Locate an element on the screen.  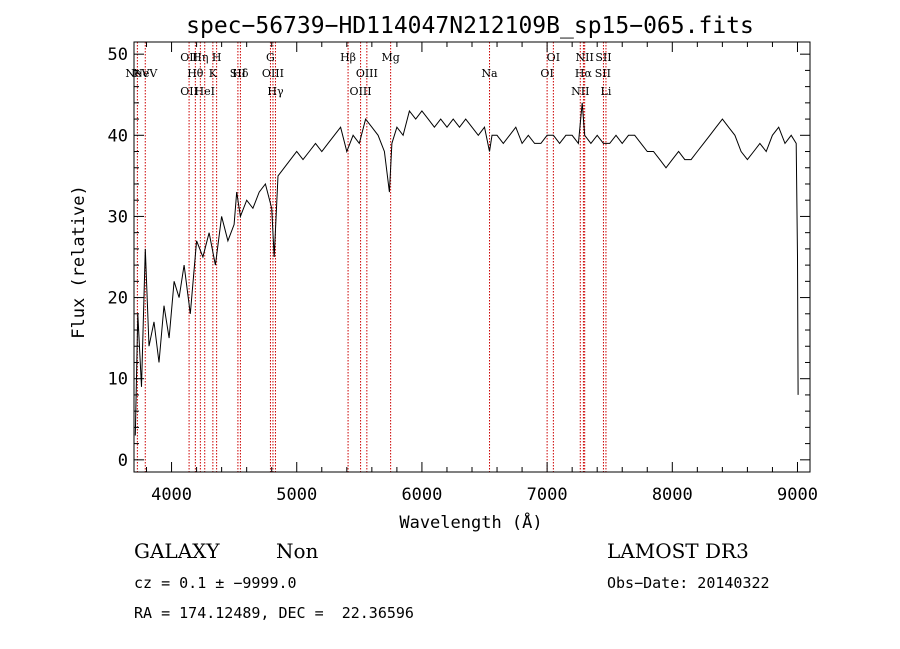
coordinates: RA = 174.12489, DEC = 22.36596 is located at coordinates (274, 613).